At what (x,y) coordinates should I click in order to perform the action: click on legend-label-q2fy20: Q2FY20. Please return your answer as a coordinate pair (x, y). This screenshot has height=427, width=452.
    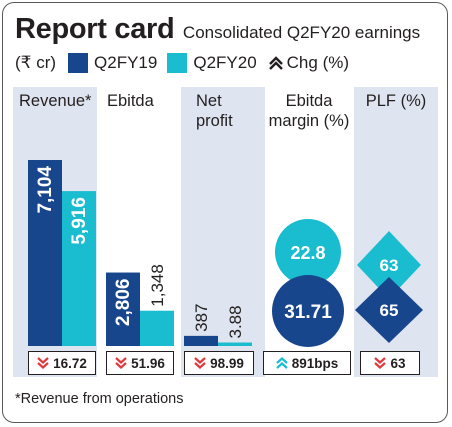
    Looking at the image, I should click on (225, 62).